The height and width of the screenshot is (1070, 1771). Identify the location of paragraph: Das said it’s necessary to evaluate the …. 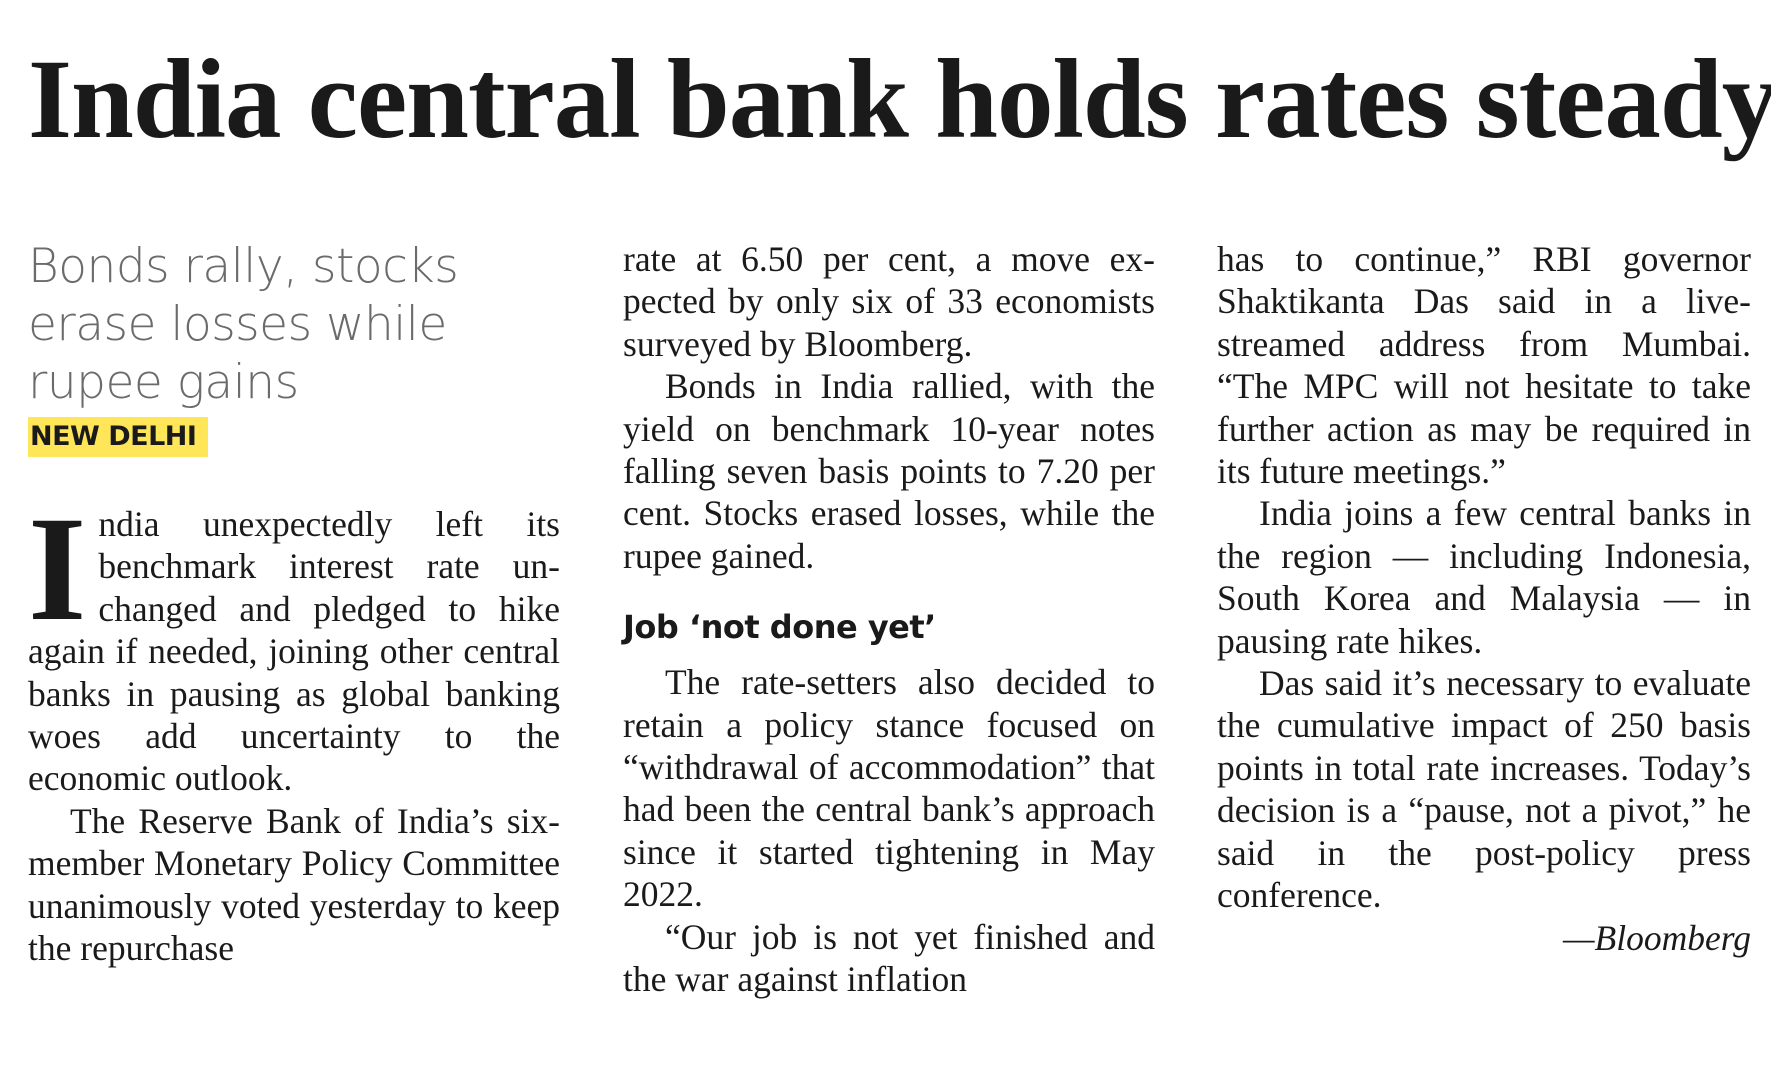
(1484, 789).